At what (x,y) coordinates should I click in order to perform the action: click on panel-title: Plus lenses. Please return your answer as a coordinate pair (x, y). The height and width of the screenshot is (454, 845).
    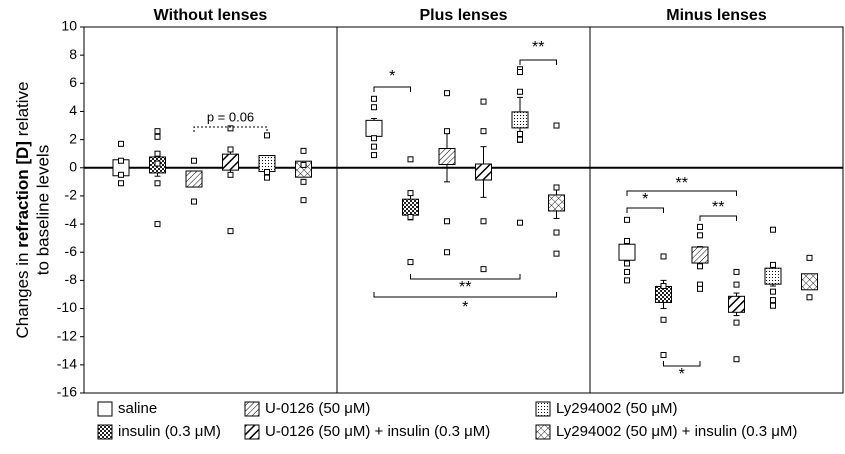
    Looking at the image, I should click on (463, 15).